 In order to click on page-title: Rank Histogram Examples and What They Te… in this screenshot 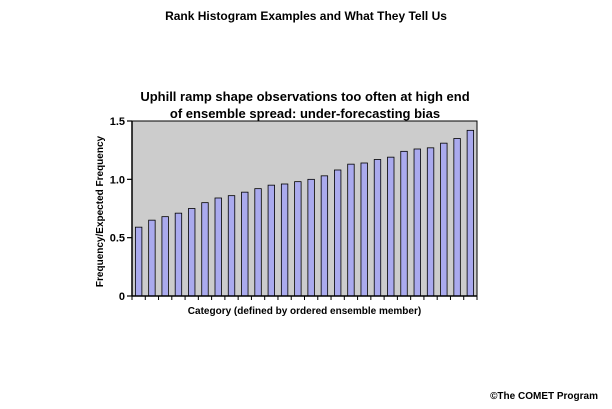, I will do `click(306, 16)`.